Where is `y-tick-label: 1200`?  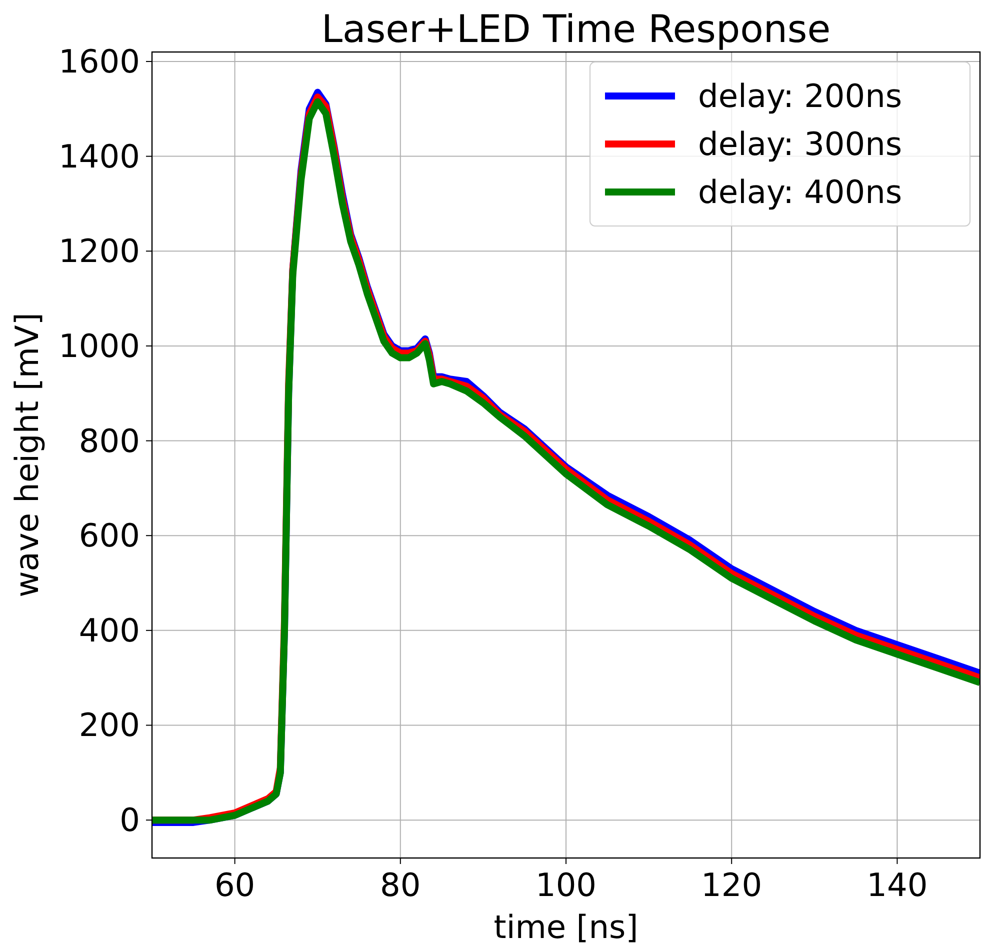 y-tick-label: 1200 is located at coordinates (99, 251).